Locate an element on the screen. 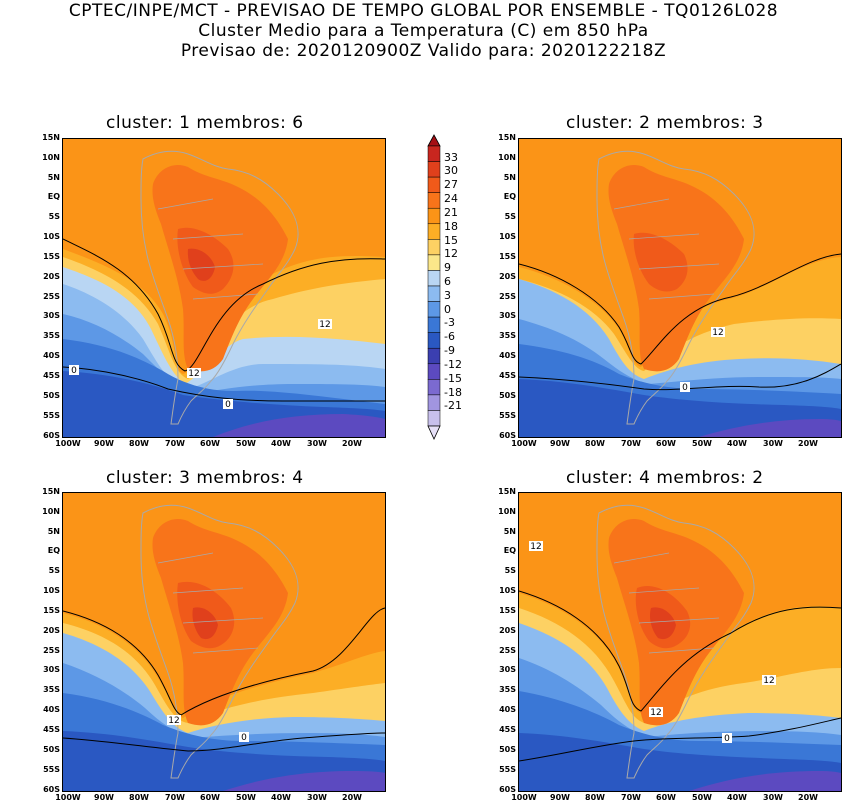  colorbar-tick-label: -21 is located at coordinates (453, 406).